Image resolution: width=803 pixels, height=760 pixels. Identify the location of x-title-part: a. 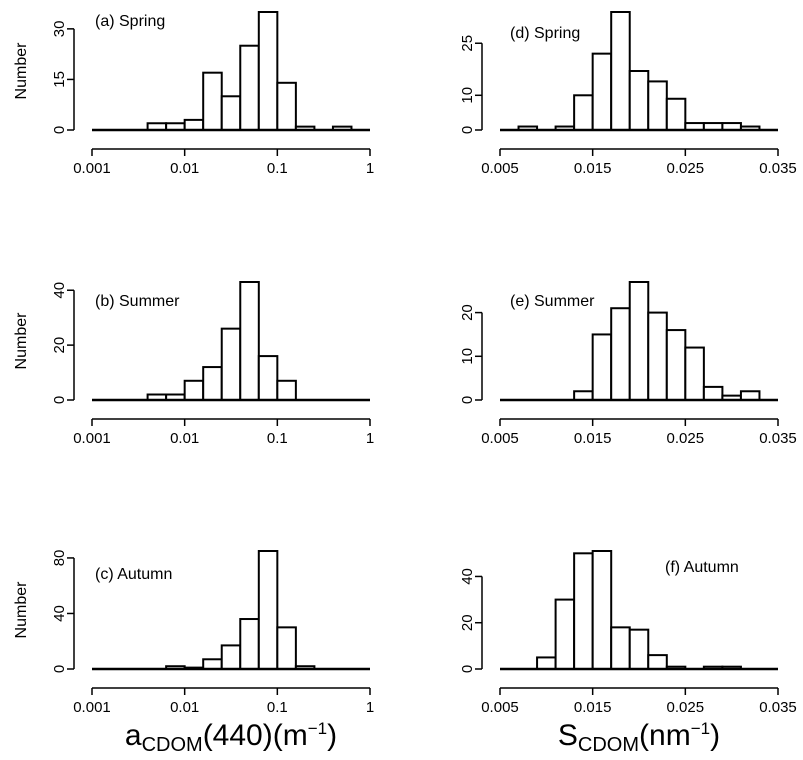
(133, 735).